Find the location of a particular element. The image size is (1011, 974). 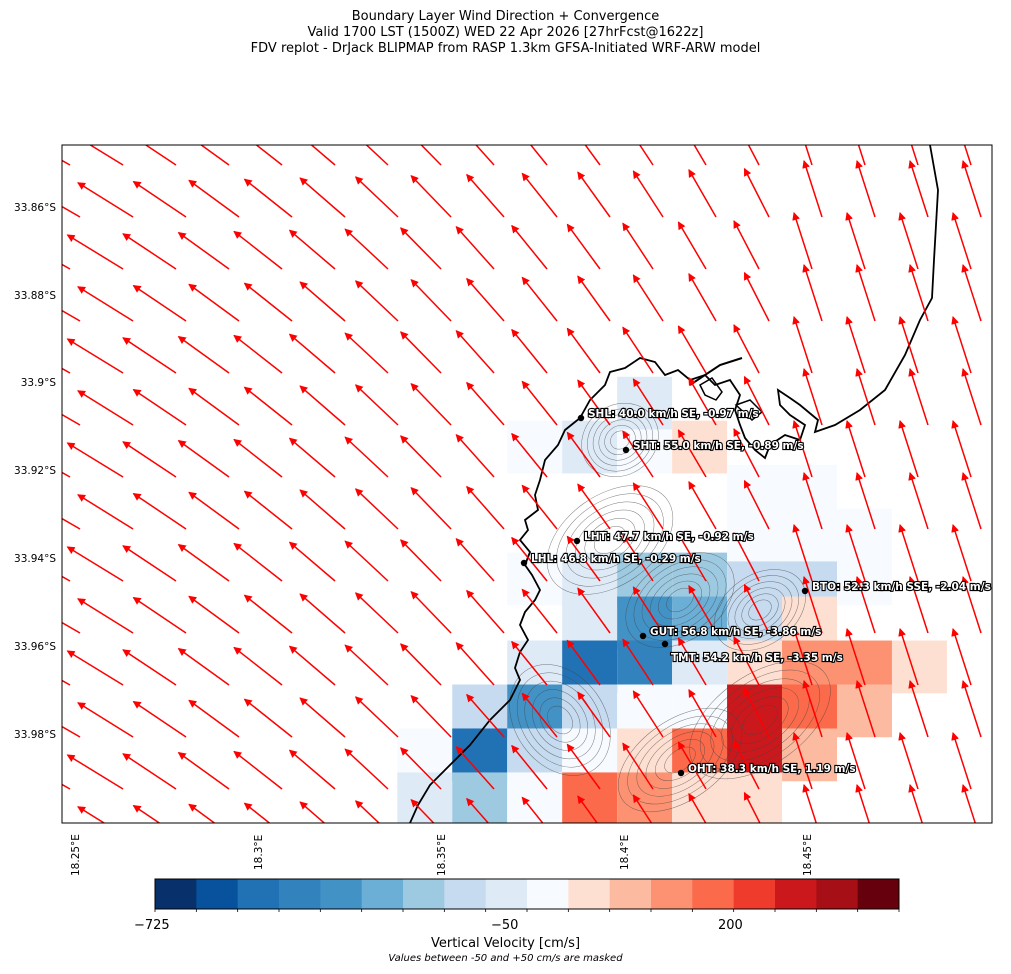

station-label-shl: SHL: 40.0 km/h SE, -0.97 m/s is located at coordinates (673, 414).